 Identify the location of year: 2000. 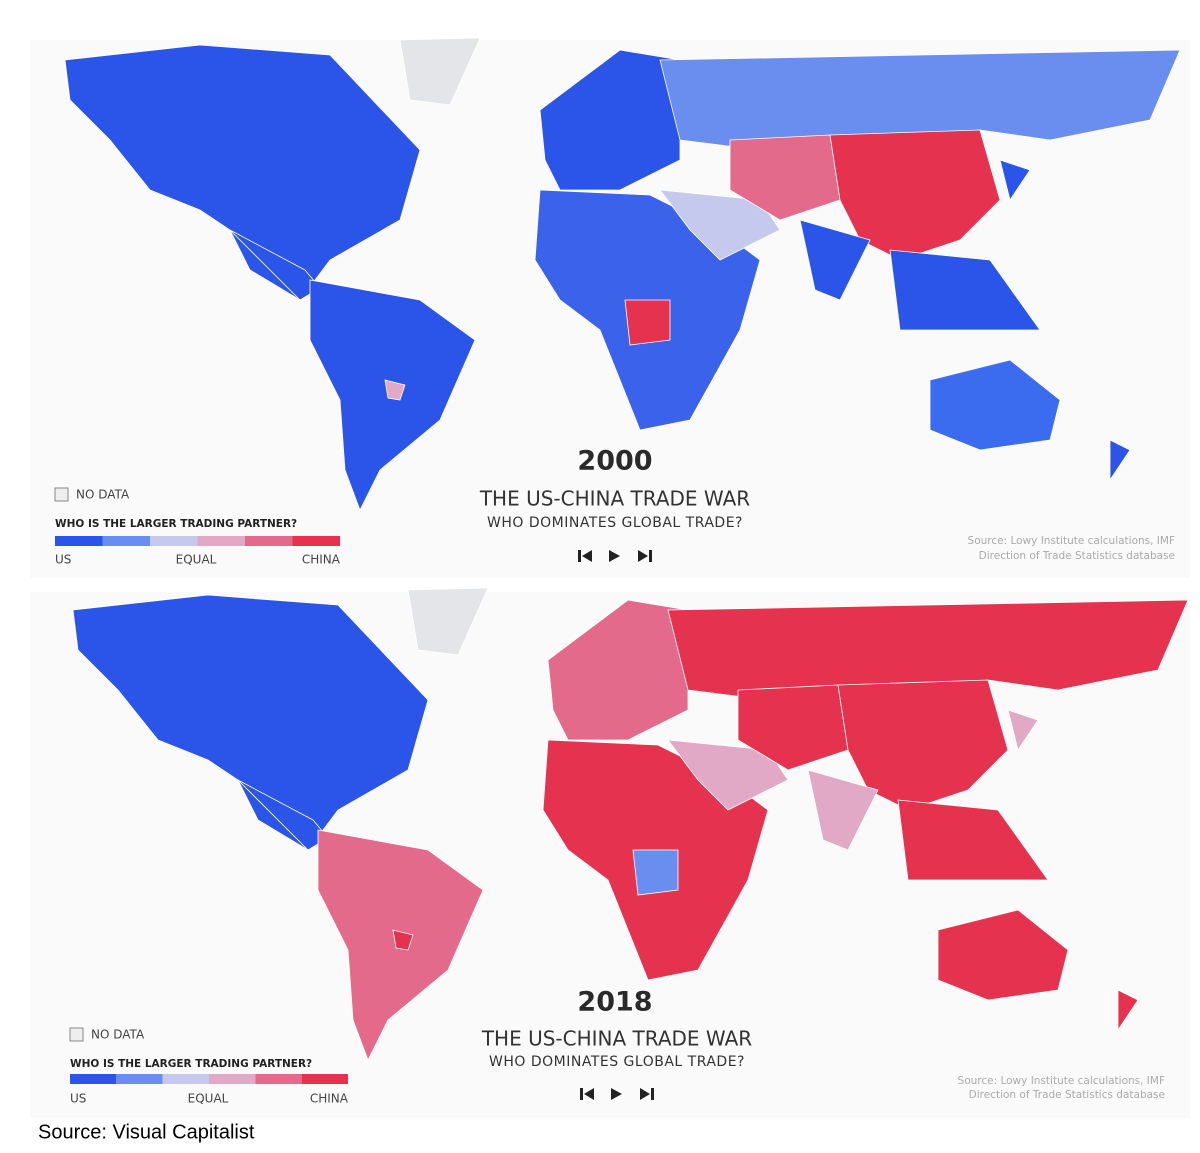
(614, 461).